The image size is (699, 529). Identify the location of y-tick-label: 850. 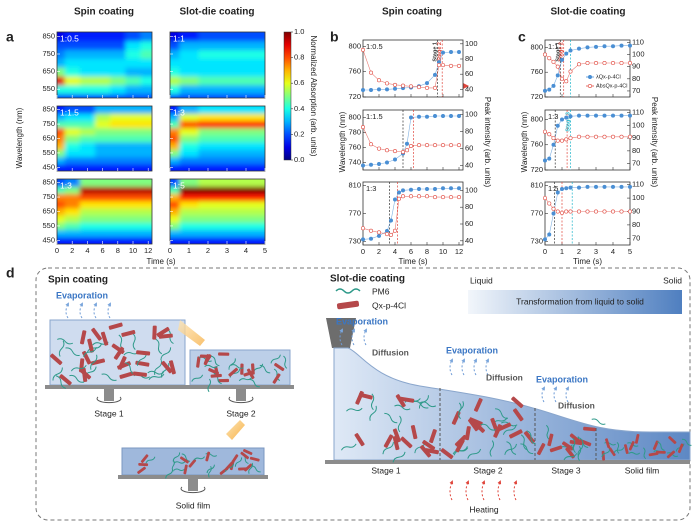
(48, 182).